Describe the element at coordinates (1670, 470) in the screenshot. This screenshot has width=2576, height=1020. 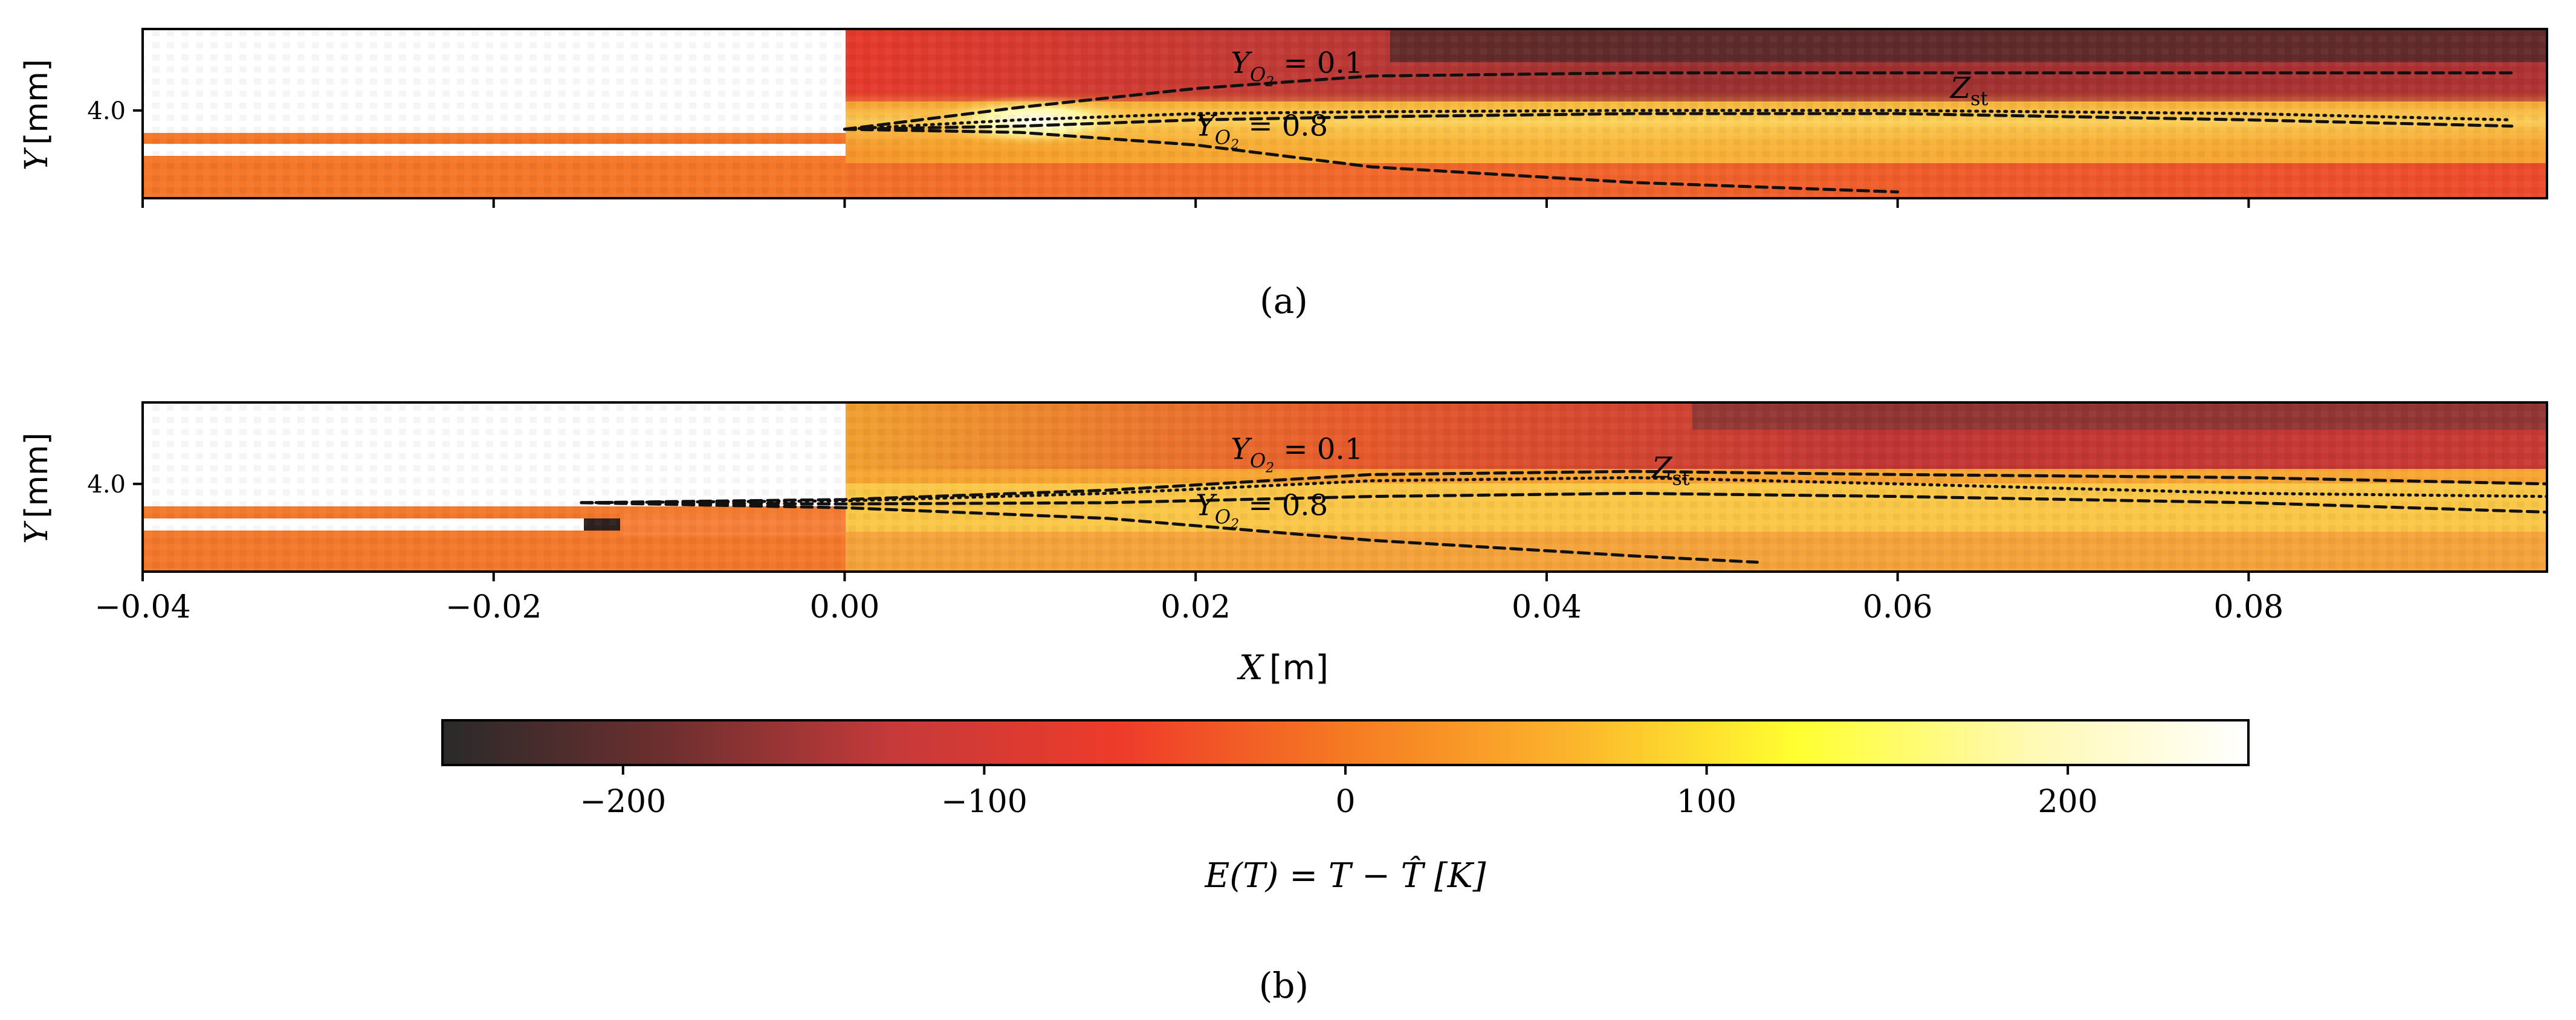
I see `contour-label-b-2: Zst` at that location.